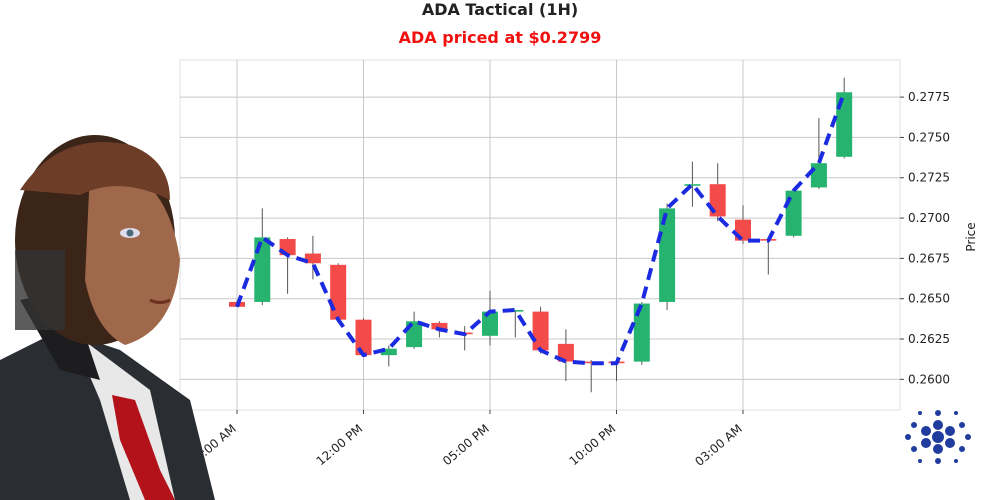 Image resolution: width=1000 pixels, height=500 pixels. What do you see at coordinates (718, 445) in the screenshot?
I see `x-tick-label: 03:00 AM` at bounding box center [718, 445].